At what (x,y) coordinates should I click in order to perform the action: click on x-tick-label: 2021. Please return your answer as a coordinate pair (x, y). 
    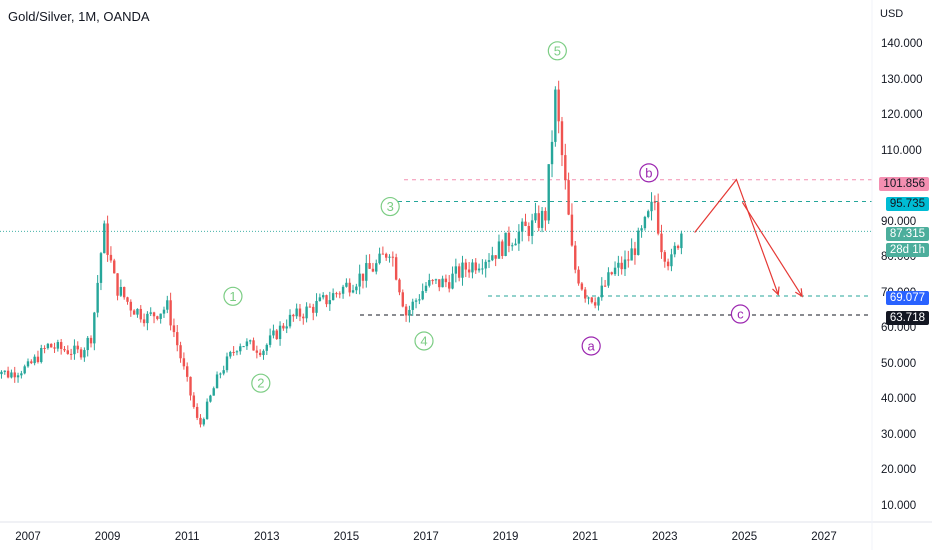
    Looking at the image, I should click on (585, 537).